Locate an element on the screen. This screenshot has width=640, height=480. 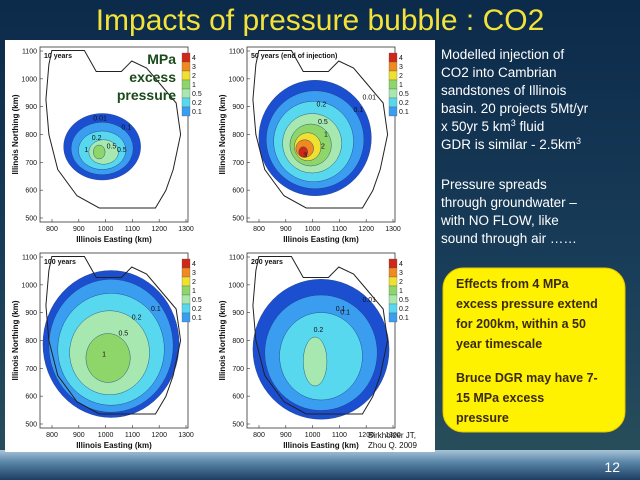
legend-label: 2 is located at coordinates (401, 282).